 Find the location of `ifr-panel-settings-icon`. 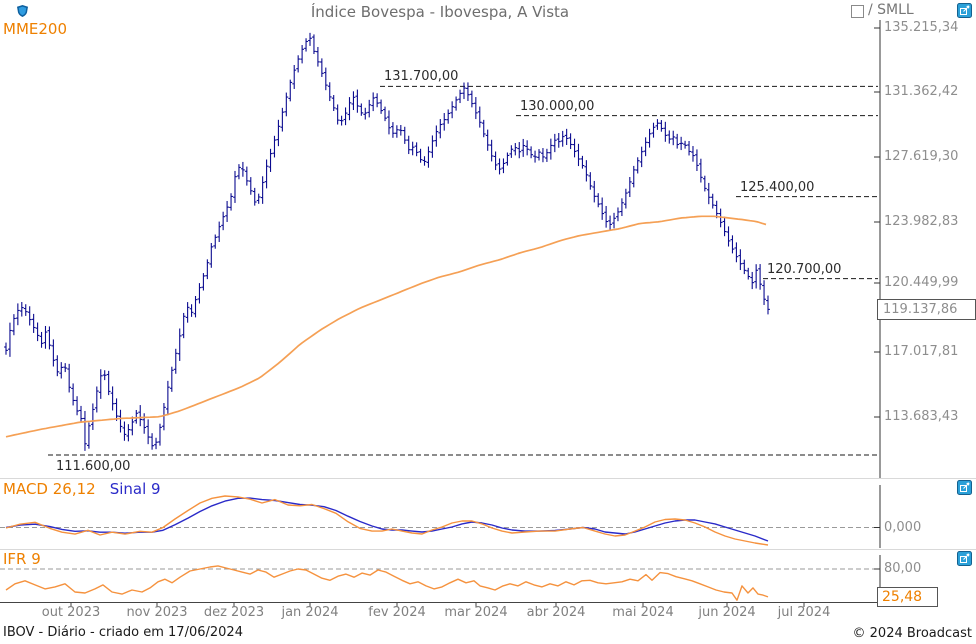

ifr-panel-settings-icon is located at coordinates (964, 558).